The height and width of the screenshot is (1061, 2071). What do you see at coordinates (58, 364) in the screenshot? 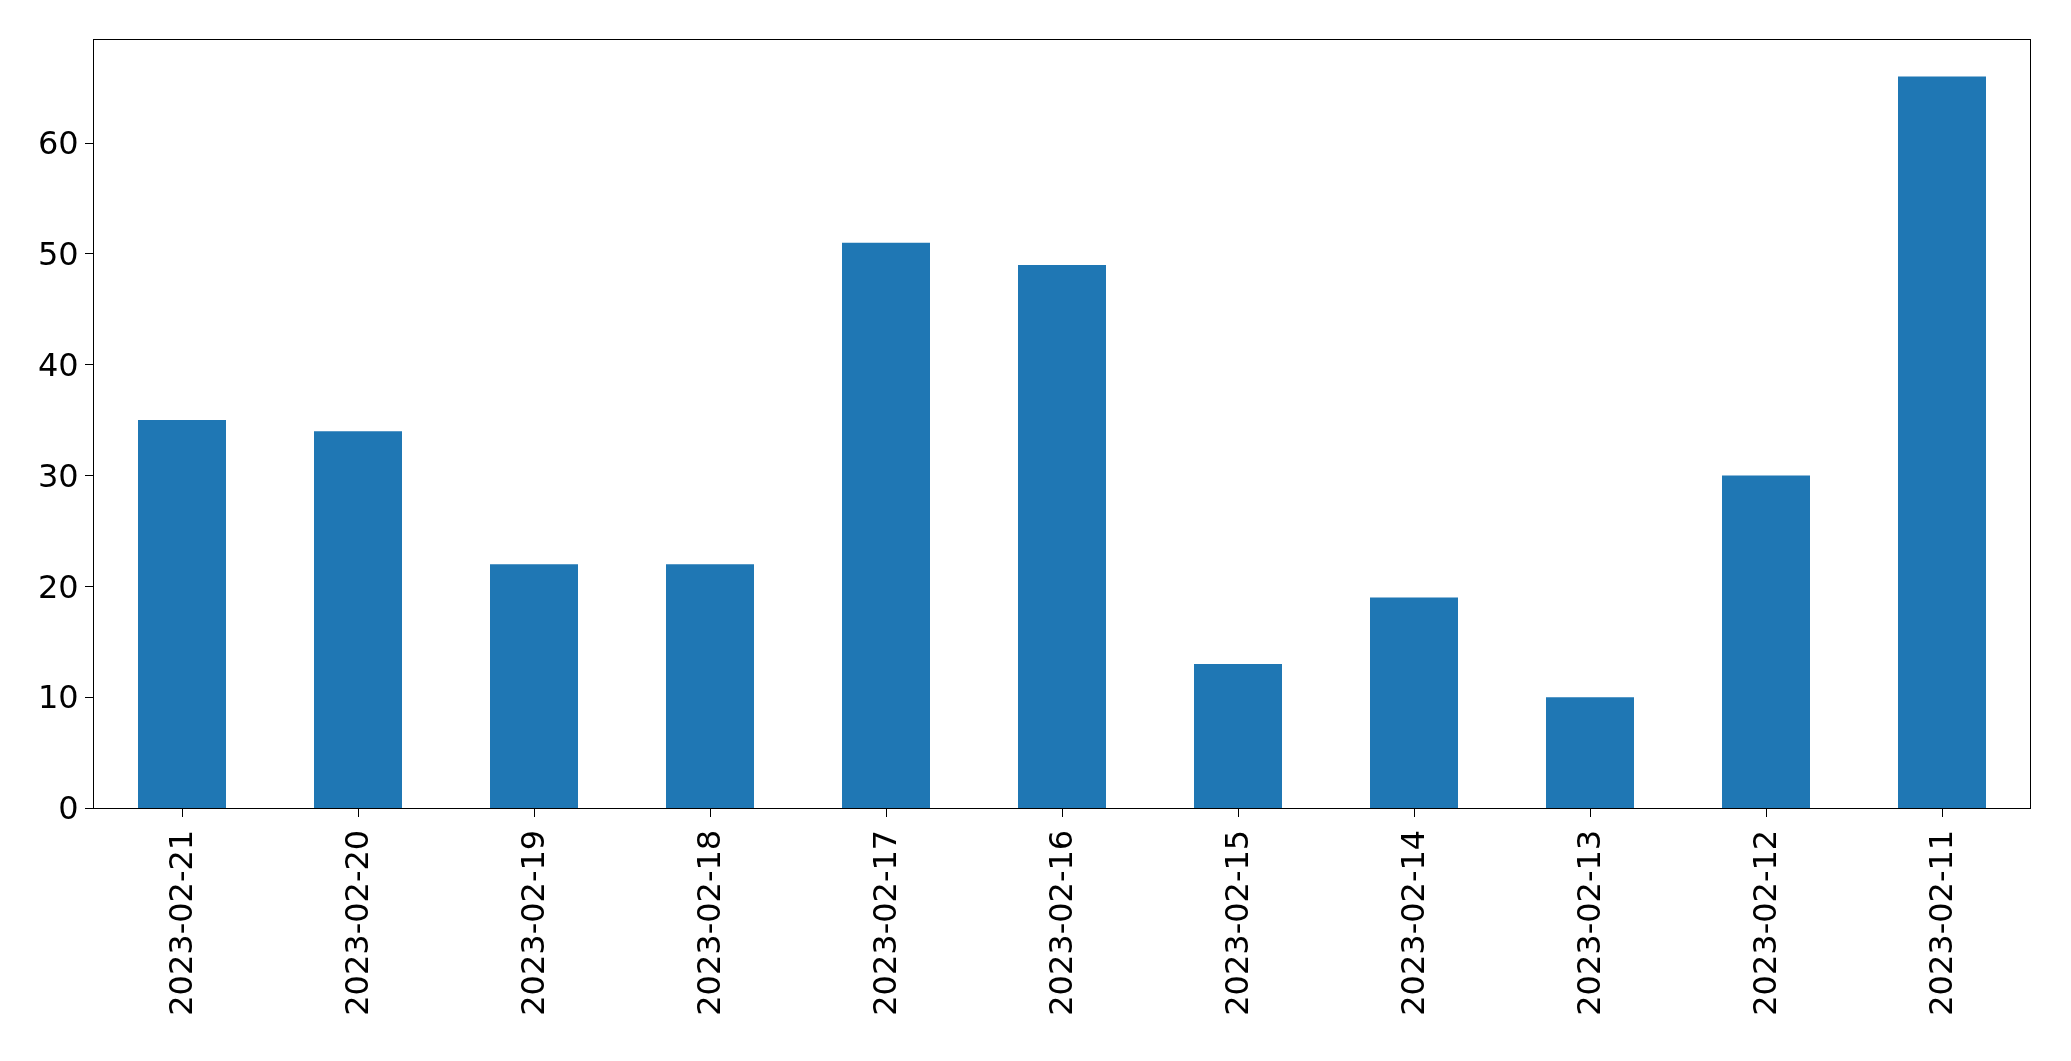
I see `y-tick-label: 40` at bounding box center [58, 364].